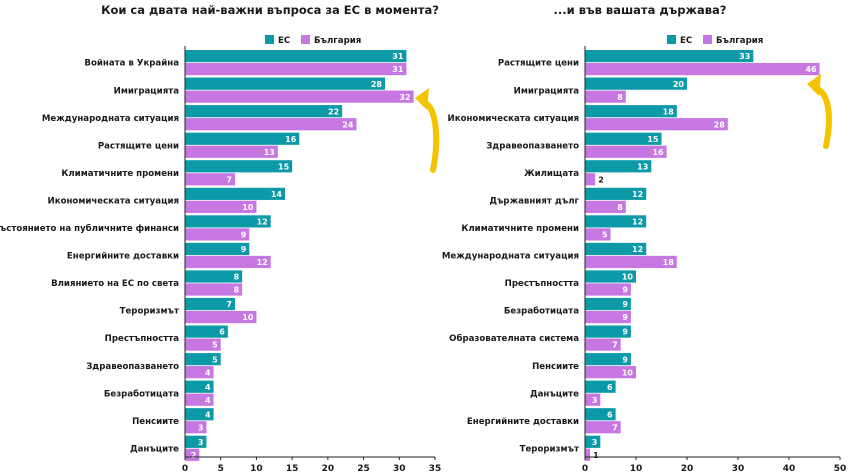 Image resolution: width=860 pixels, height=475 pixels. Describe the element at coordinates (811, 69) in the screenshot. I see `data-label: 46` at that location.